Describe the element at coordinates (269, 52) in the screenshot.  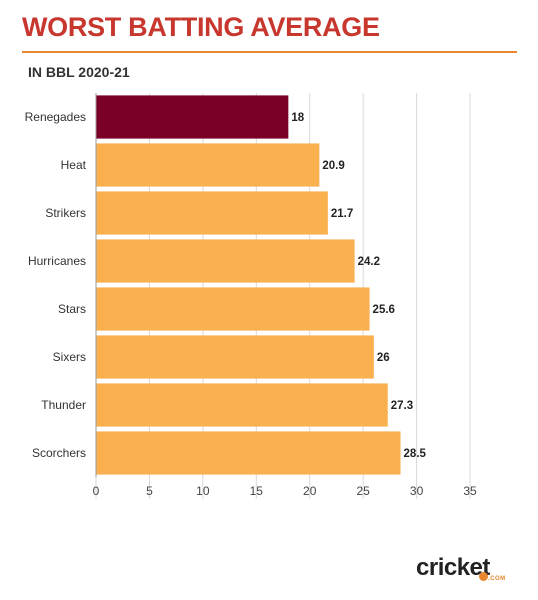
I see `title-divider` at that location.